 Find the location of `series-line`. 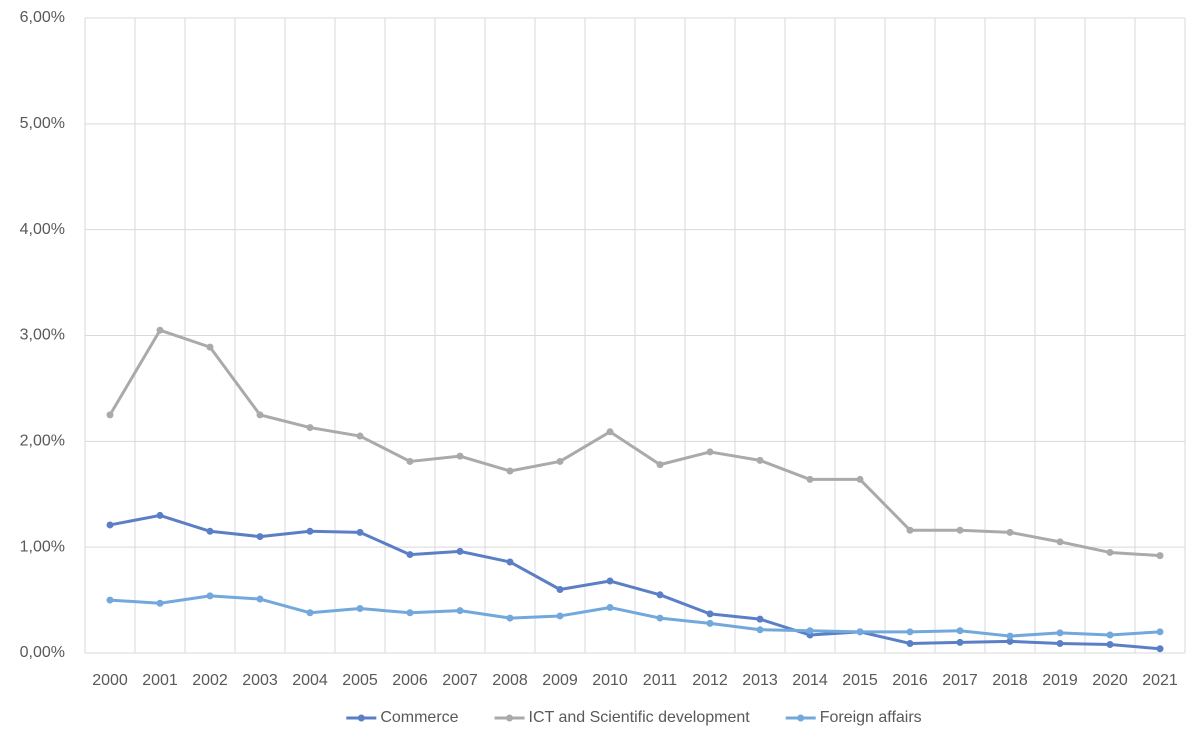

series-line is located at coordinates (635, 616).